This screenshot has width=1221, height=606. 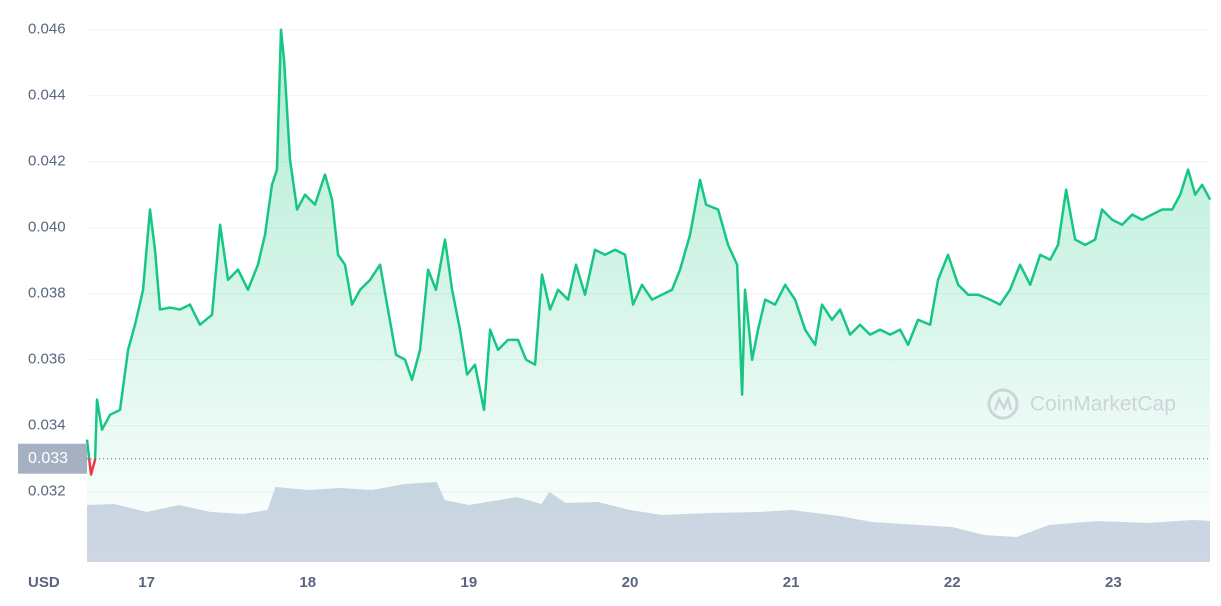 I want to click on x-tick-label: 17, so click(x=146, y=582).